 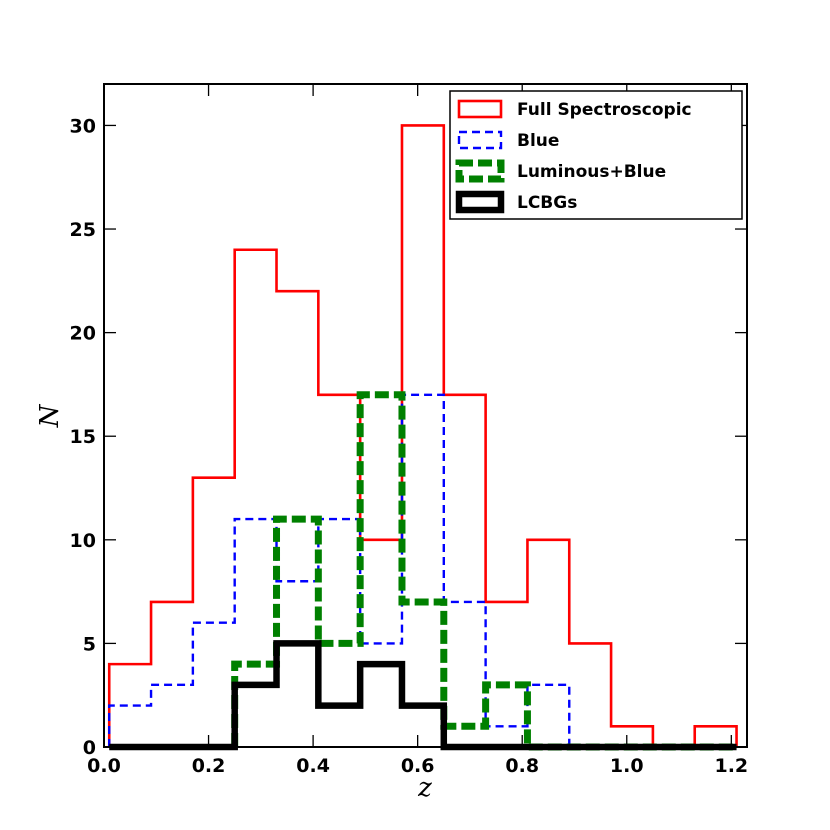 What do you see at coordinates (89, 748) in the screenshot?
I see `y-tick-label: 0` at bounding box center [89, 748].